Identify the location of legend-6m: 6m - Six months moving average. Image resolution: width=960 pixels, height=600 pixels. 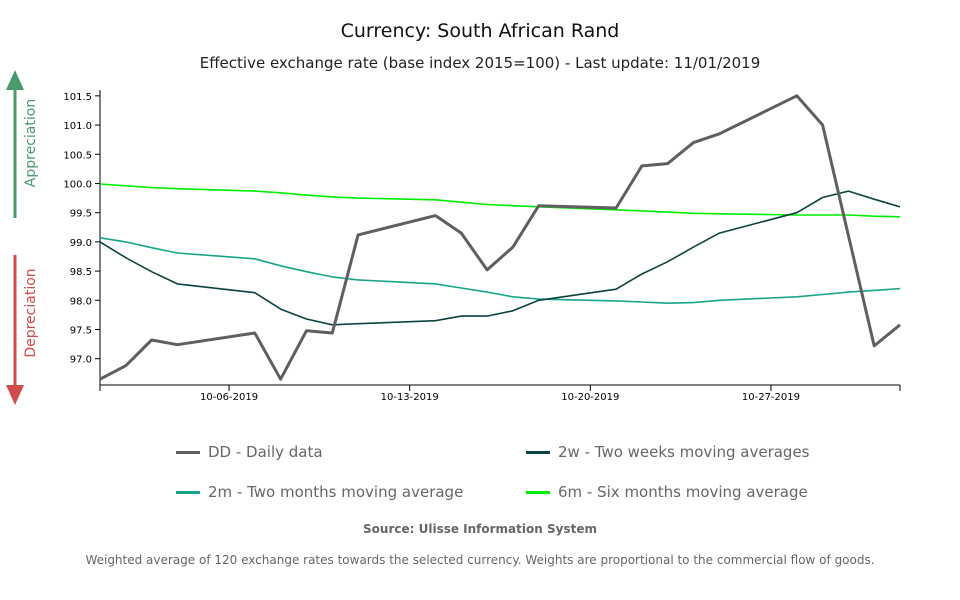
(667, 492).